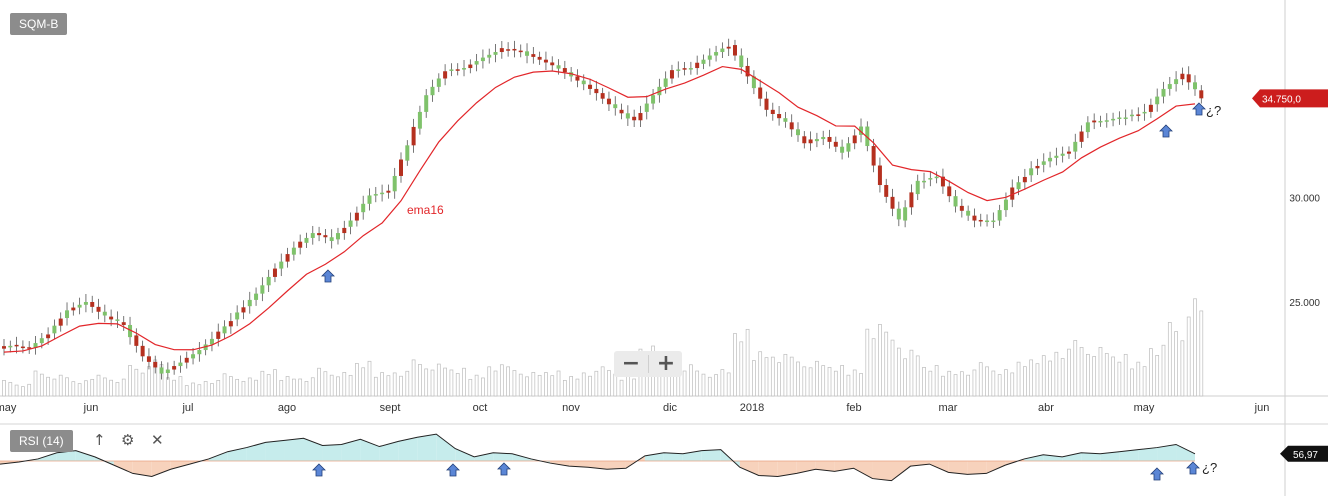 The width and height of the screenshot is (1328, 496). I want to click on rsi-line, so click(598, 457).